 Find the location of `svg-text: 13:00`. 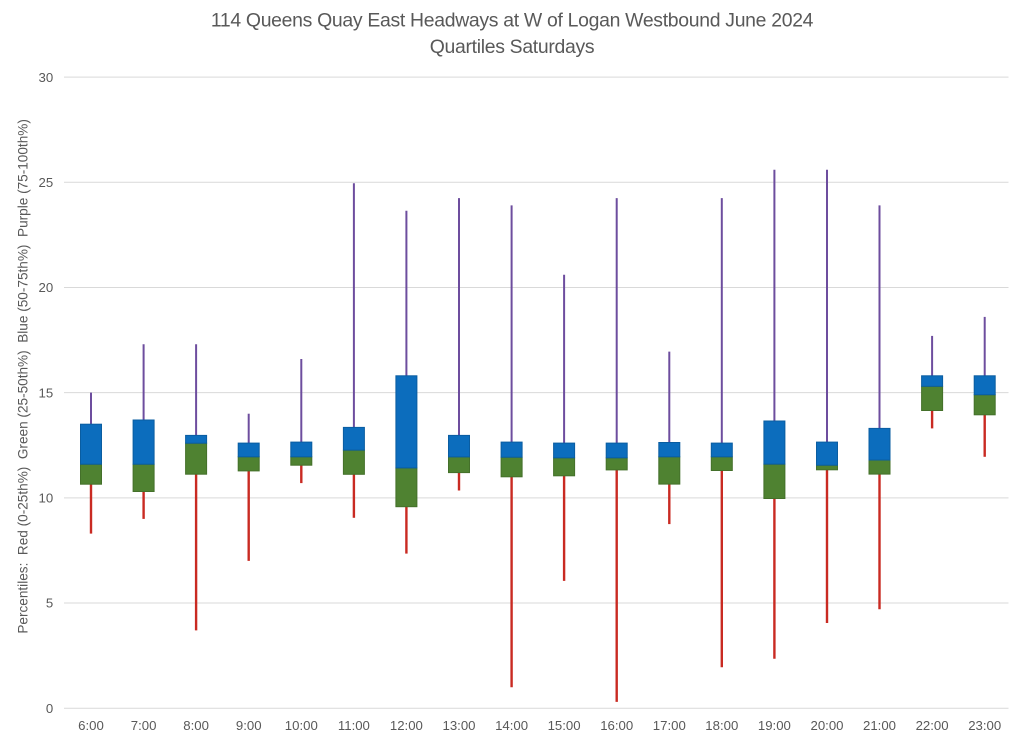

svg-text: 13:00 is located at coordinates (458, 725).